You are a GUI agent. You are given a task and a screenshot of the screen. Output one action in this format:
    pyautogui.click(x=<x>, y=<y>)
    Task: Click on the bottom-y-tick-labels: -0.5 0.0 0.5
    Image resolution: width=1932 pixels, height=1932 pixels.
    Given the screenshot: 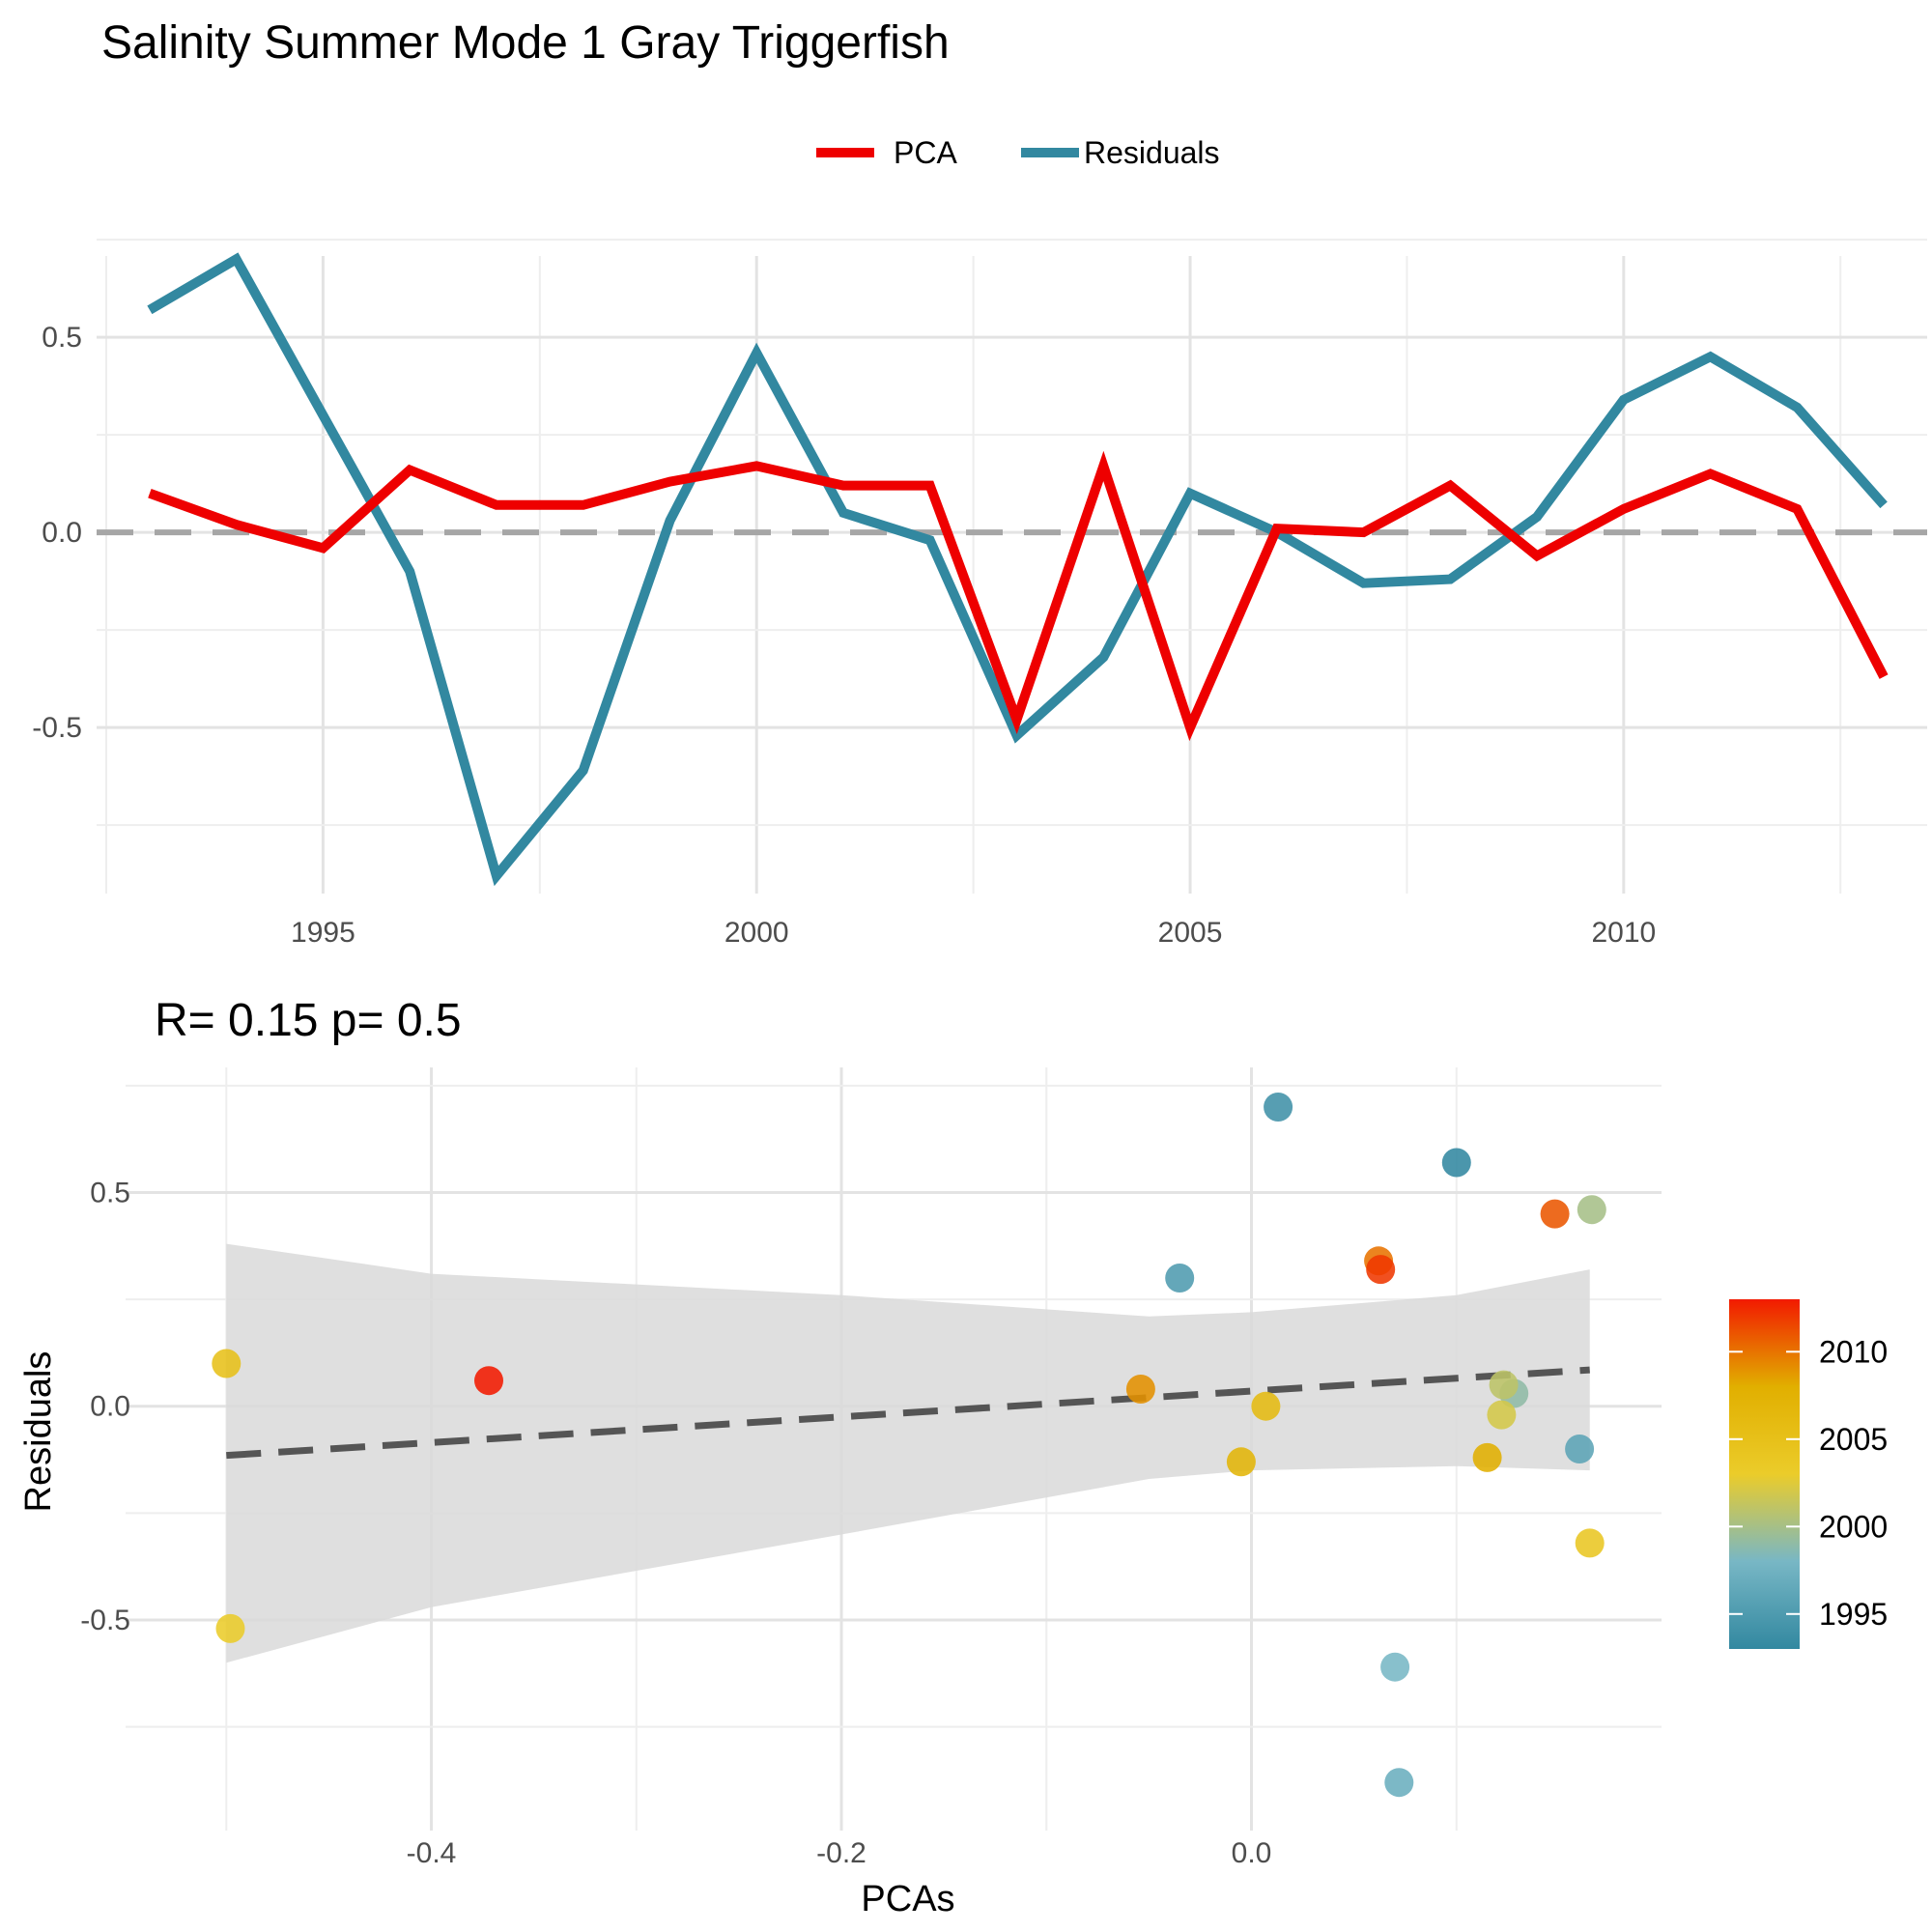 What is the action you would take?
    pyautogui.click(x=105, y=1406)
    